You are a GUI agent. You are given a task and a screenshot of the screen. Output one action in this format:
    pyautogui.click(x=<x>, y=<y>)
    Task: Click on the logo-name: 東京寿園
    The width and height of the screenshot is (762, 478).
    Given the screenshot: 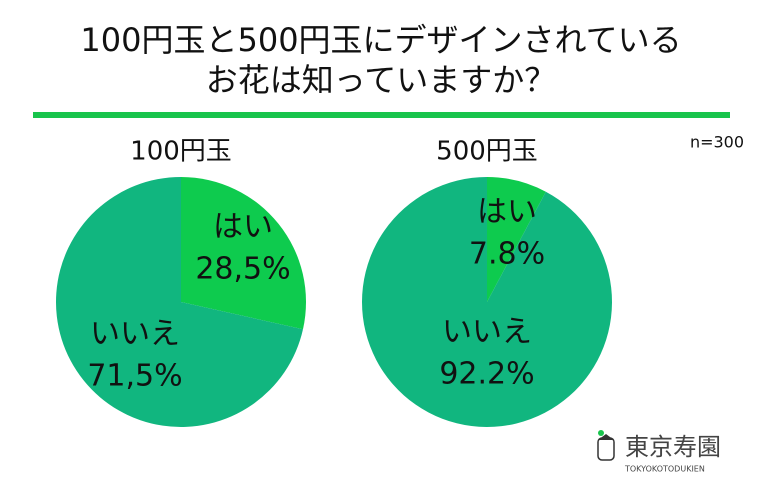 What is the action you would take?
    pyautogui.click(x=673, y=447)
    